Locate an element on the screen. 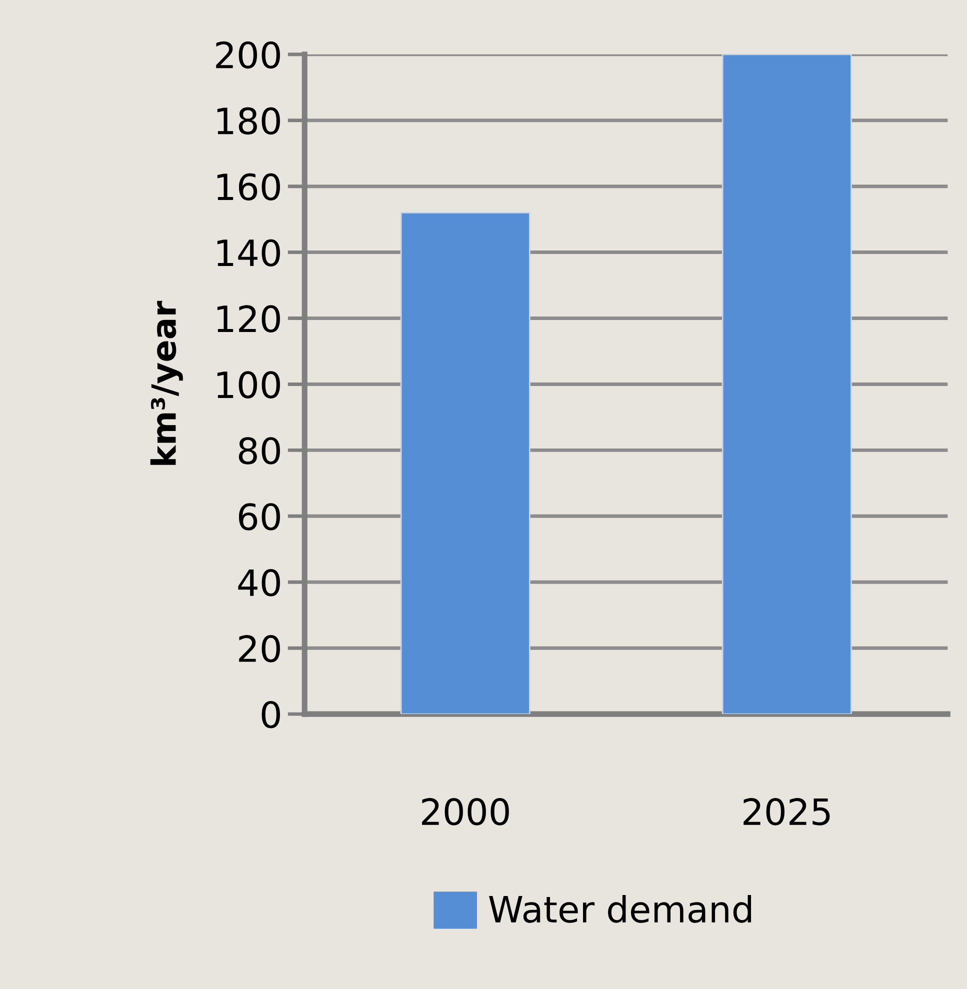 The image size is (967, 989). y-tick-label: 120 is located at coordinates (248, 318).